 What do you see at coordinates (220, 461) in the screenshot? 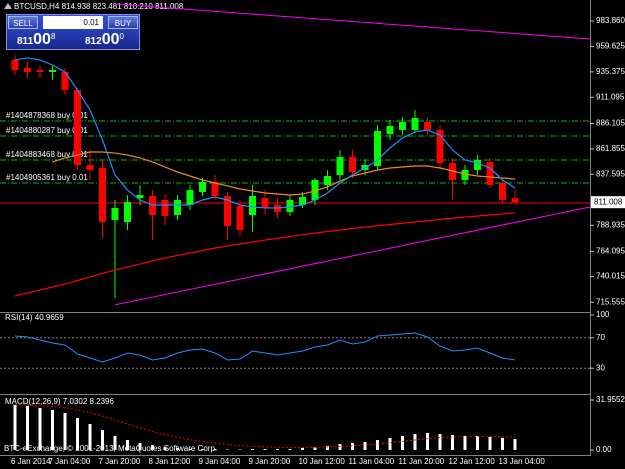
I see `x-tick-label: 9 Jan 04:00` at bounding box center [220, 461].